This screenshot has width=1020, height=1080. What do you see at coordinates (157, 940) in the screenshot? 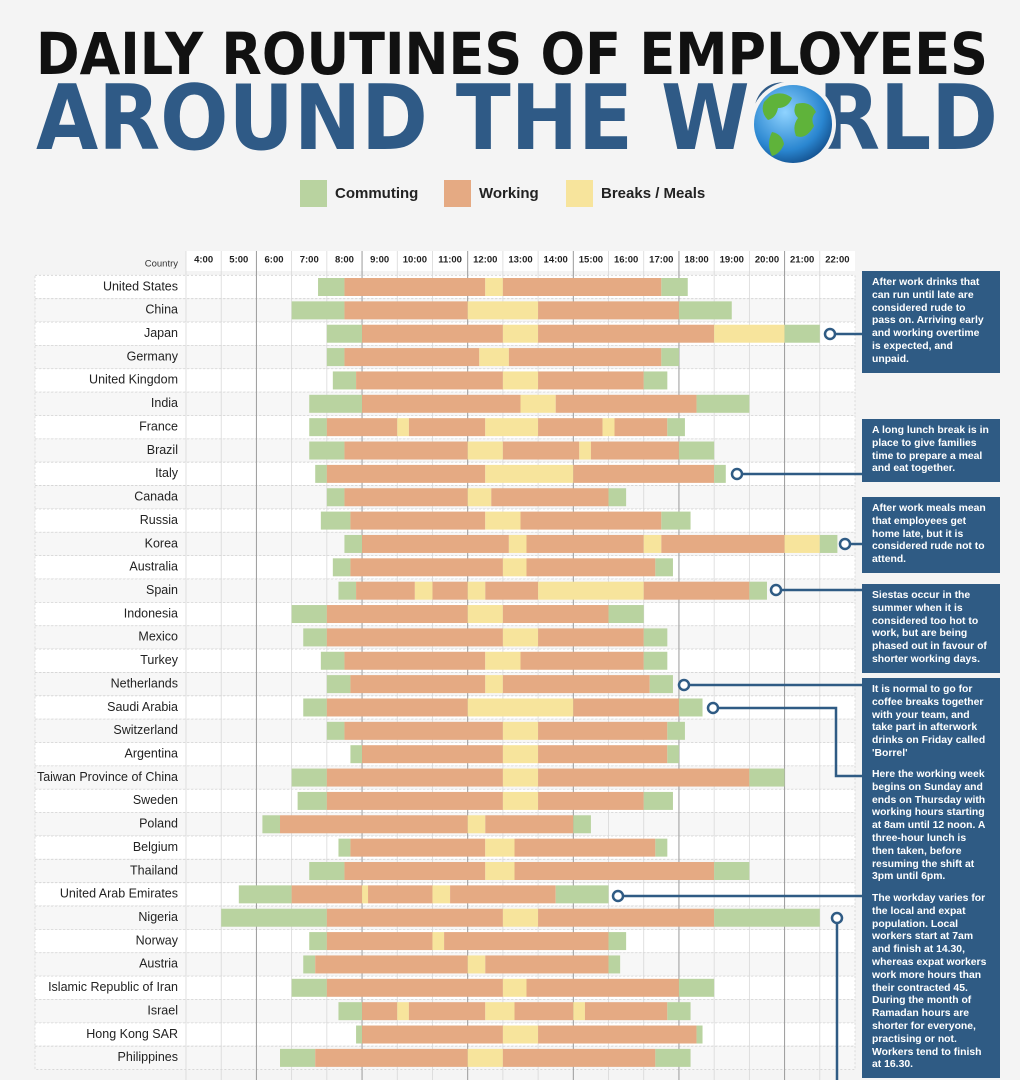
I see `row-label: Norway` at bounding box center [157, 940].